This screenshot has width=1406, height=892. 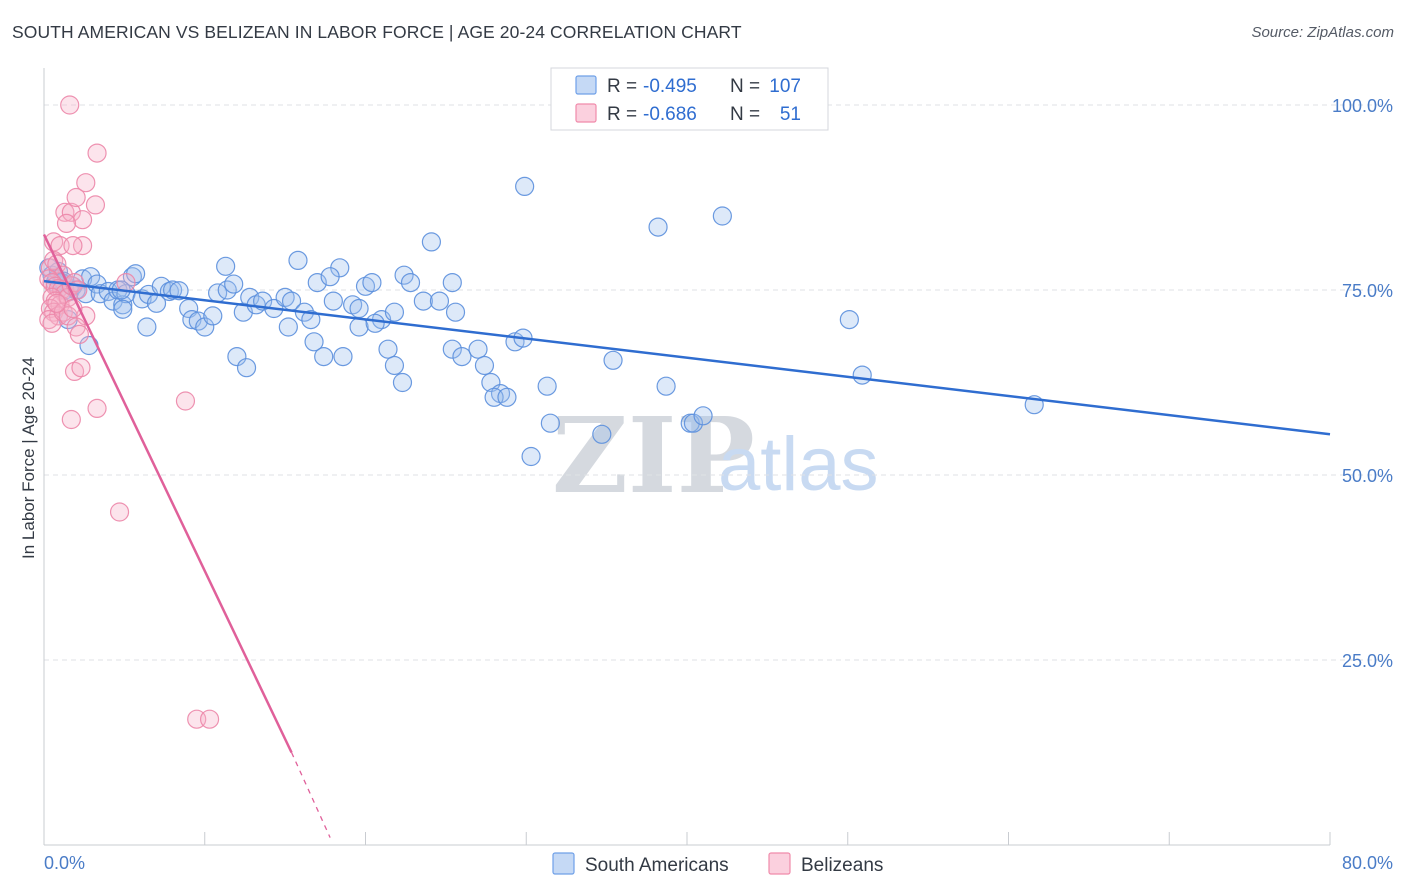 What do you see at coordinates (670, 86) in the screenshot?
I see `legend-r-value-south-americans: -0.495` at bounding box center [670, 86].